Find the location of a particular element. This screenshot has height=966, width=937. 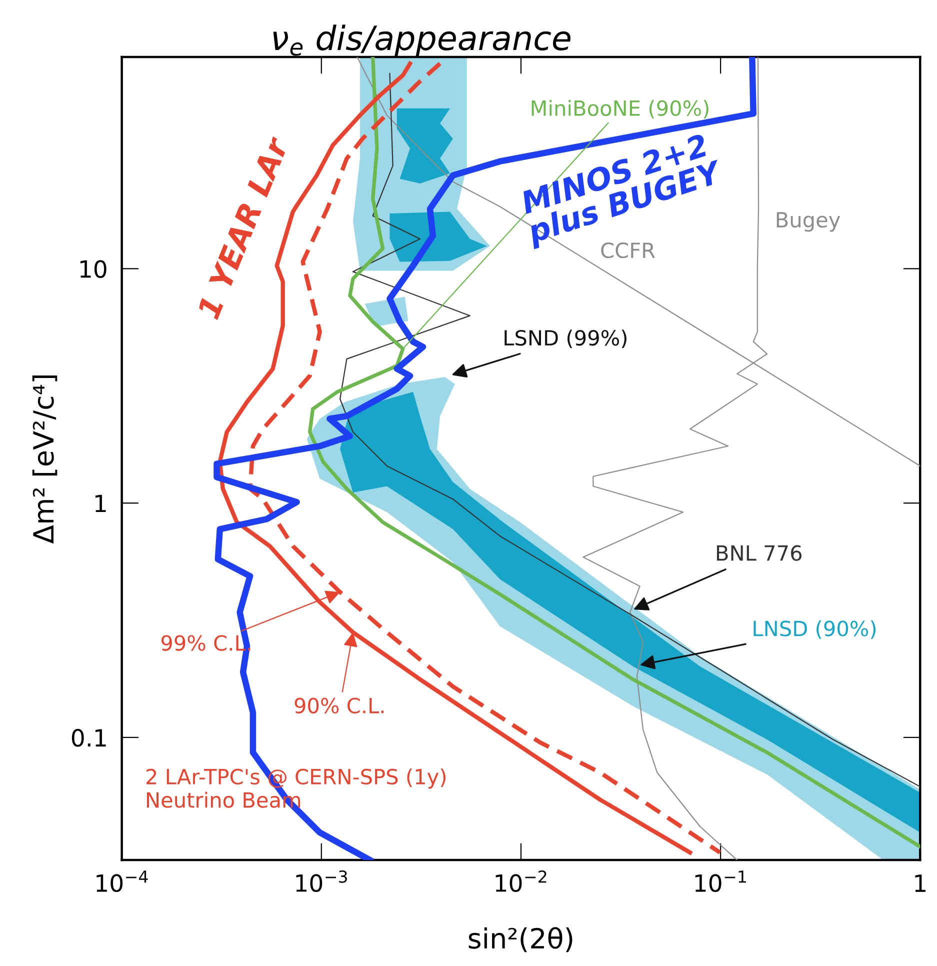

text: MiniBooNE (90%) is located at coordinates (620, 109).